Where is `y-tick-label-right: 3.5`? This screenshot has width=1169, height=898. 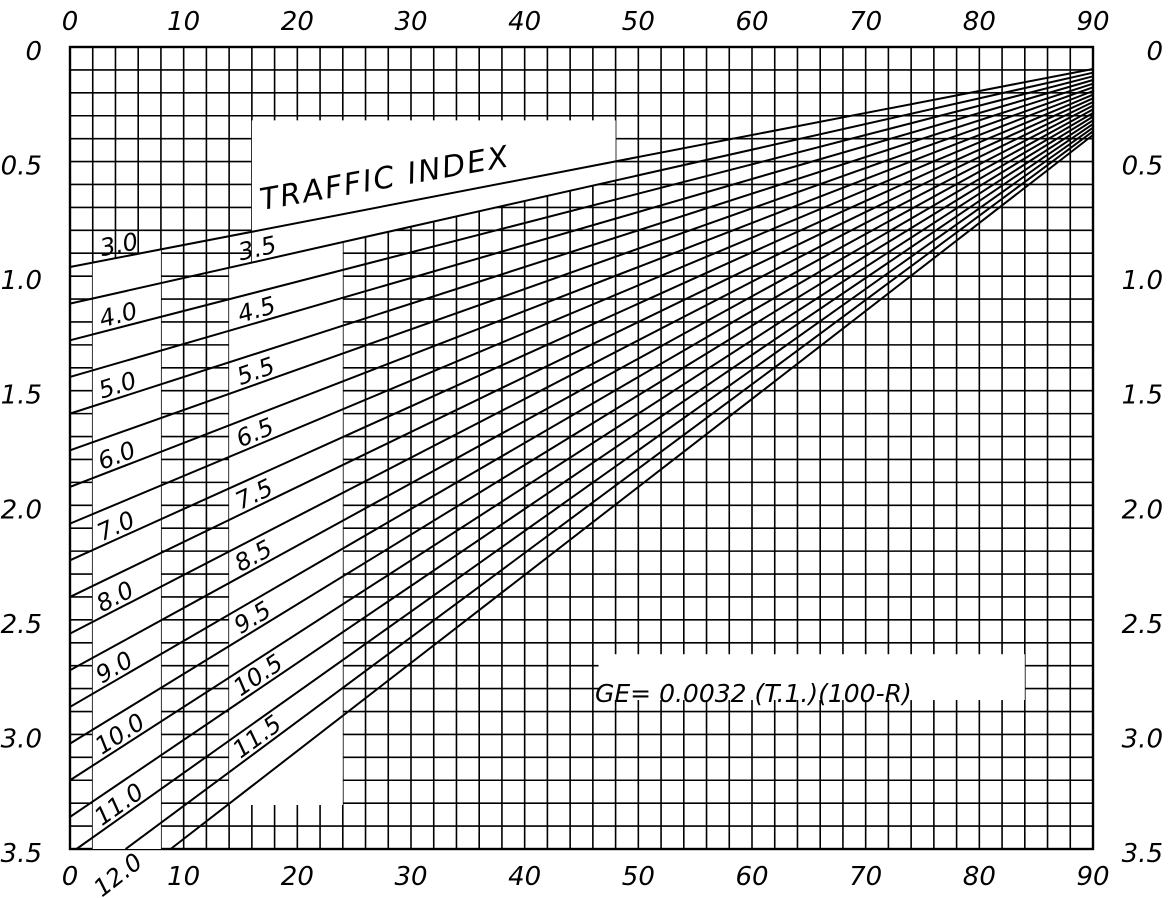 y-tick-label-right: 3.5 is located at coordinates (1142, 854).